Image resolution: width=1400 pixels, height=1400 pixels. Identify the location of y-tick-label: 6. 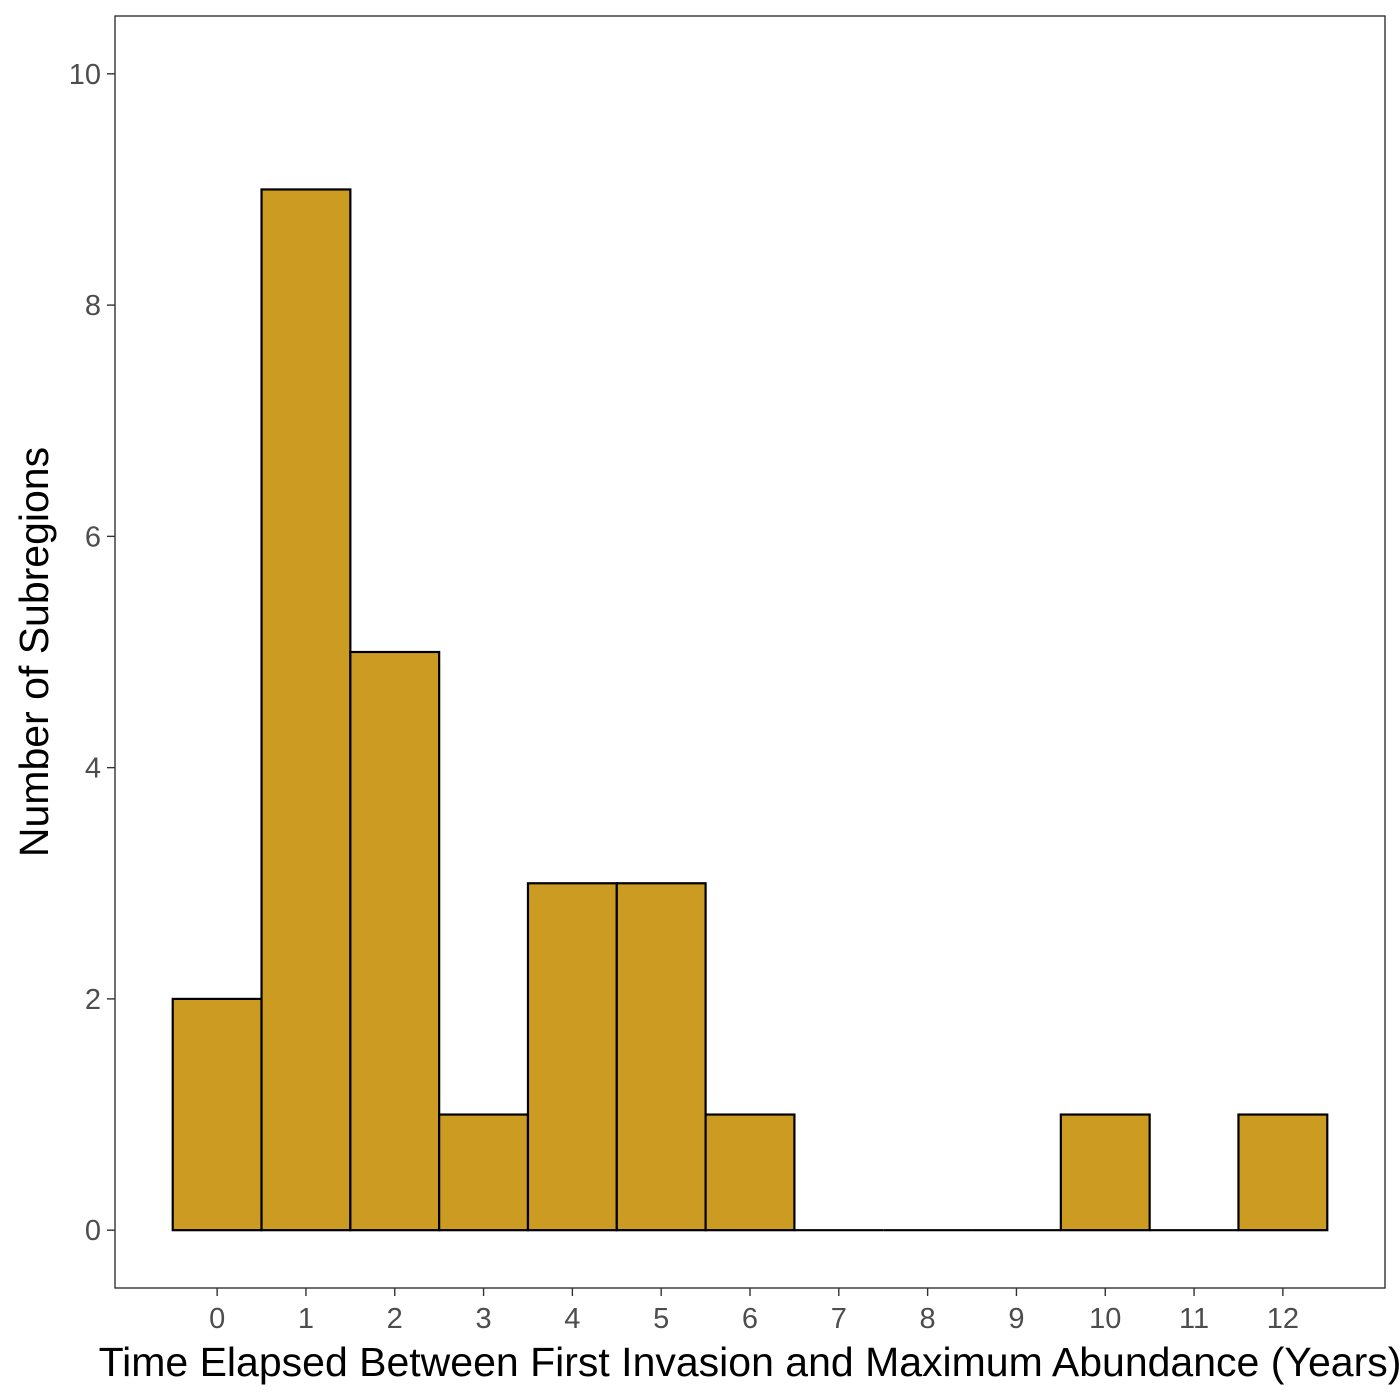
(93, 537).